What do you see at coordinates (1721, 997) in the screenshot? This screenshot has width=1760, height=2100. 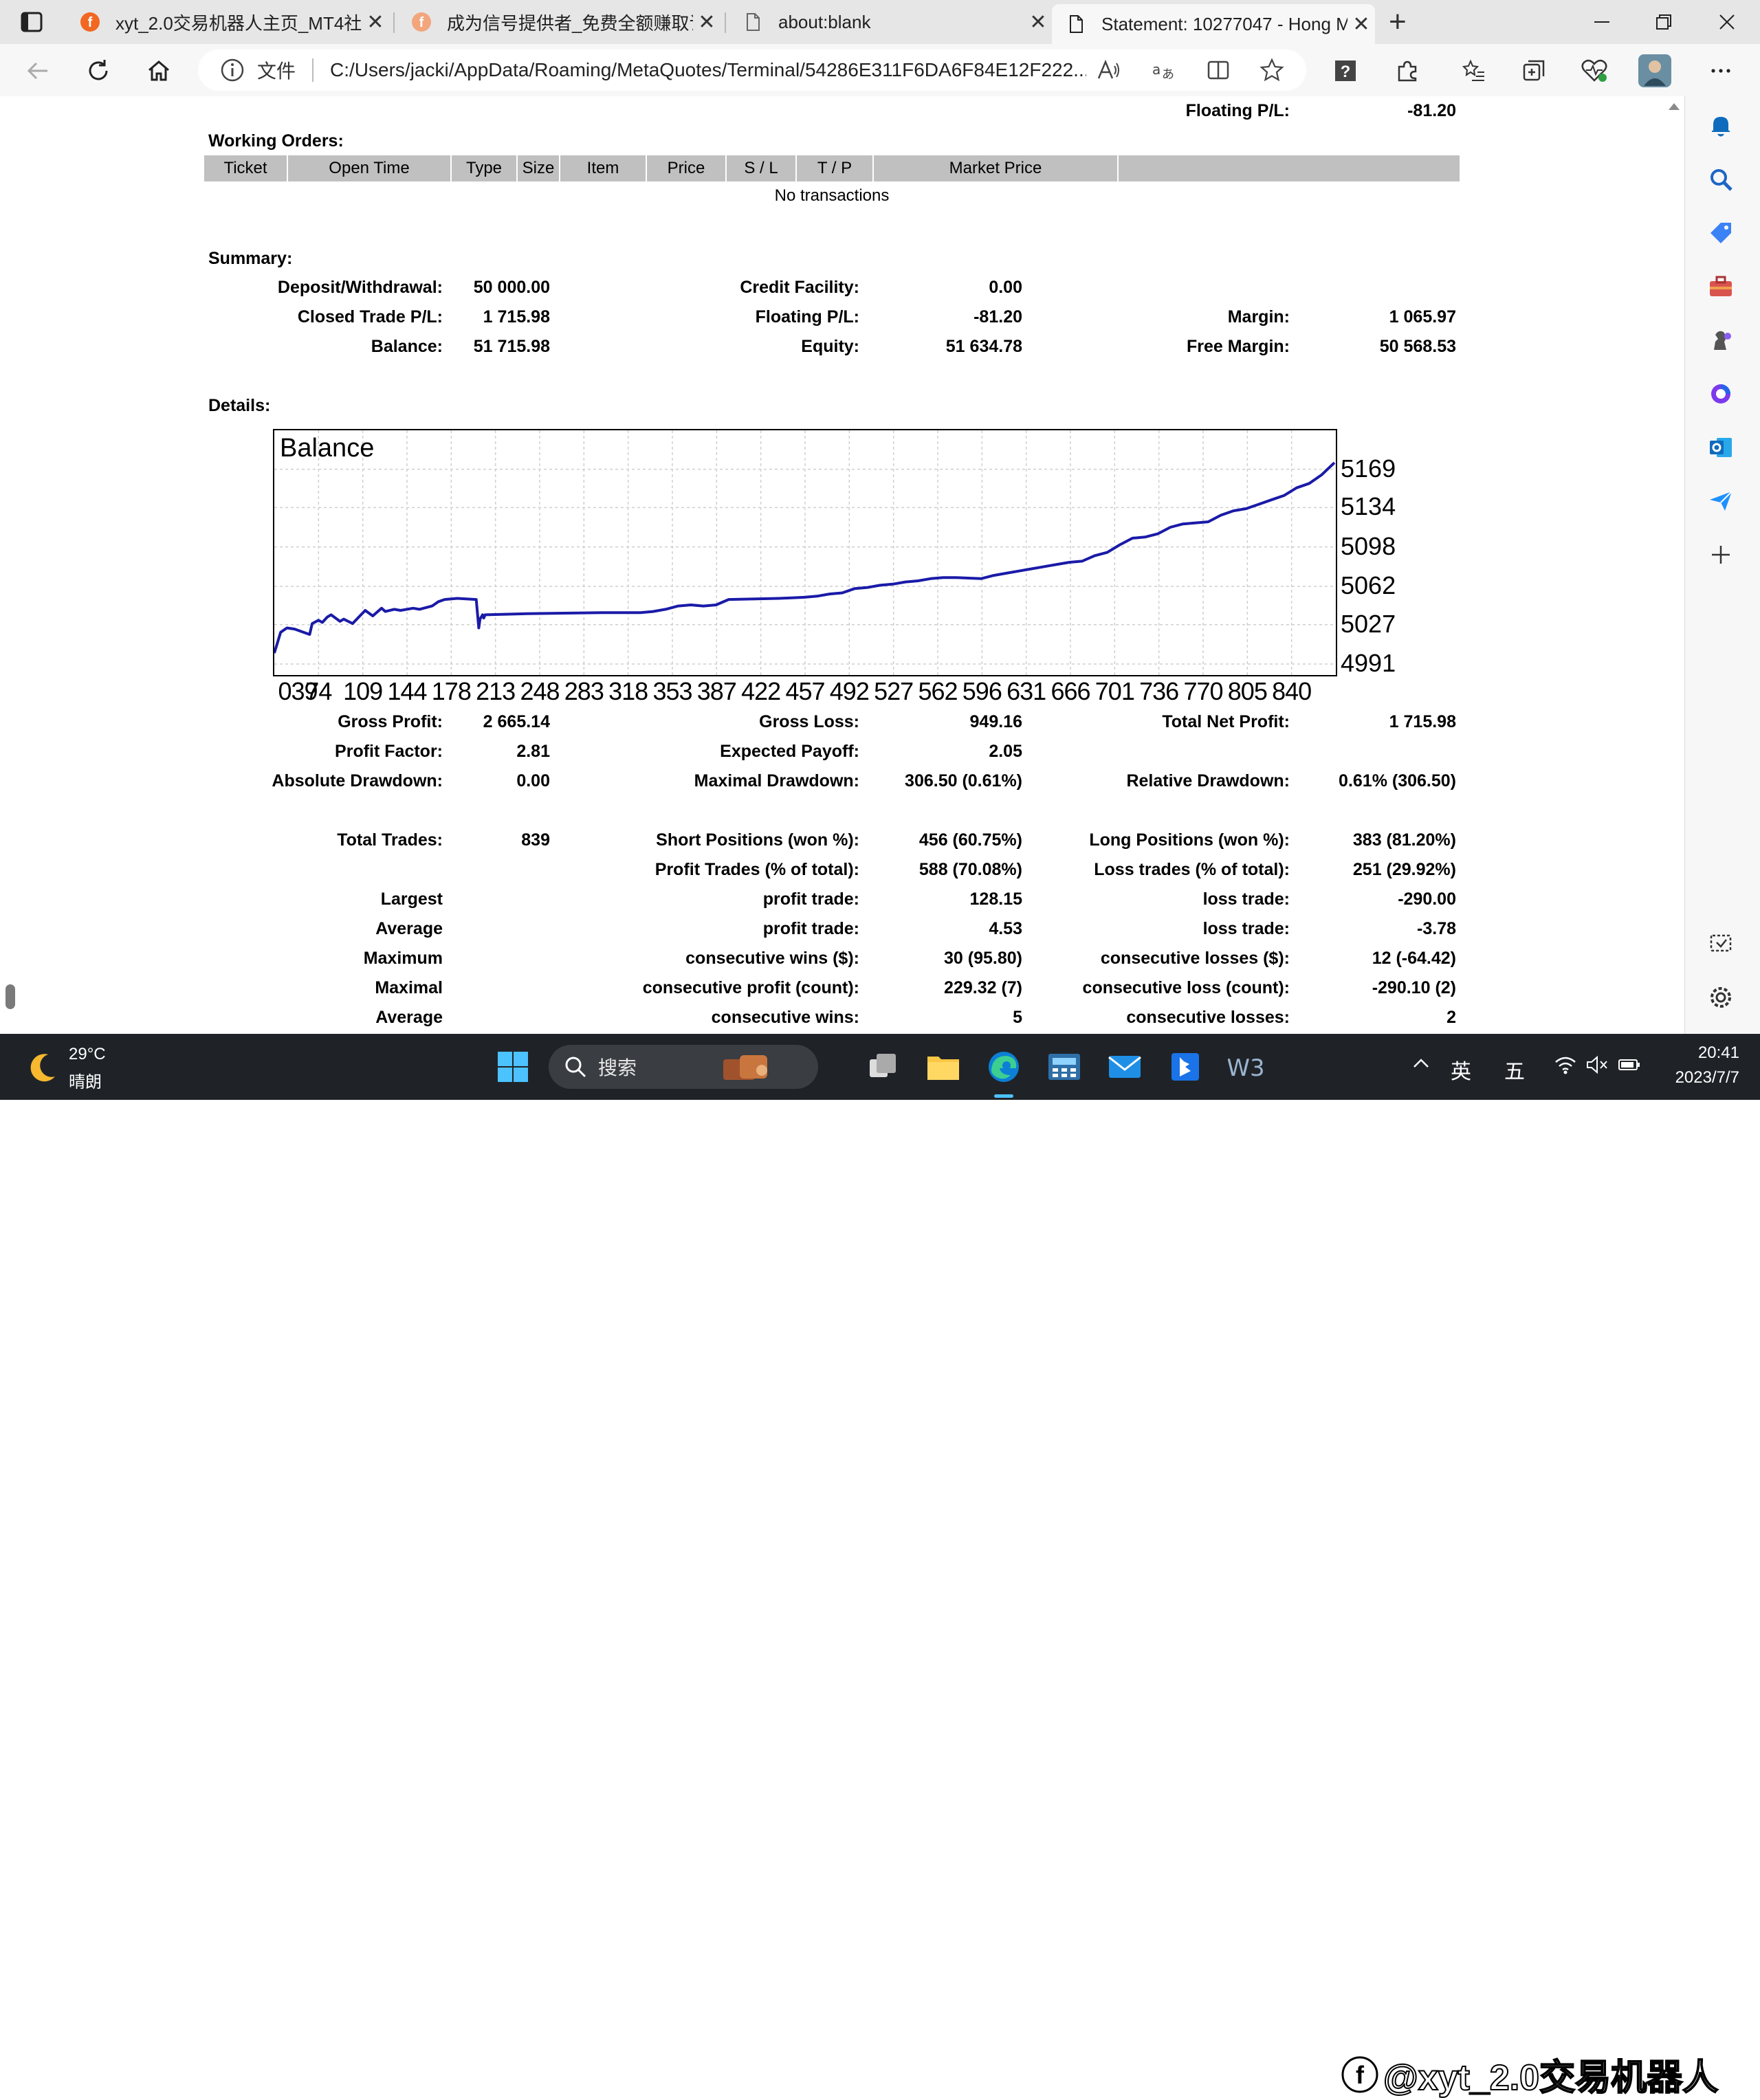 I see `settings-gear-icon` at bounding box center [1721, 997].